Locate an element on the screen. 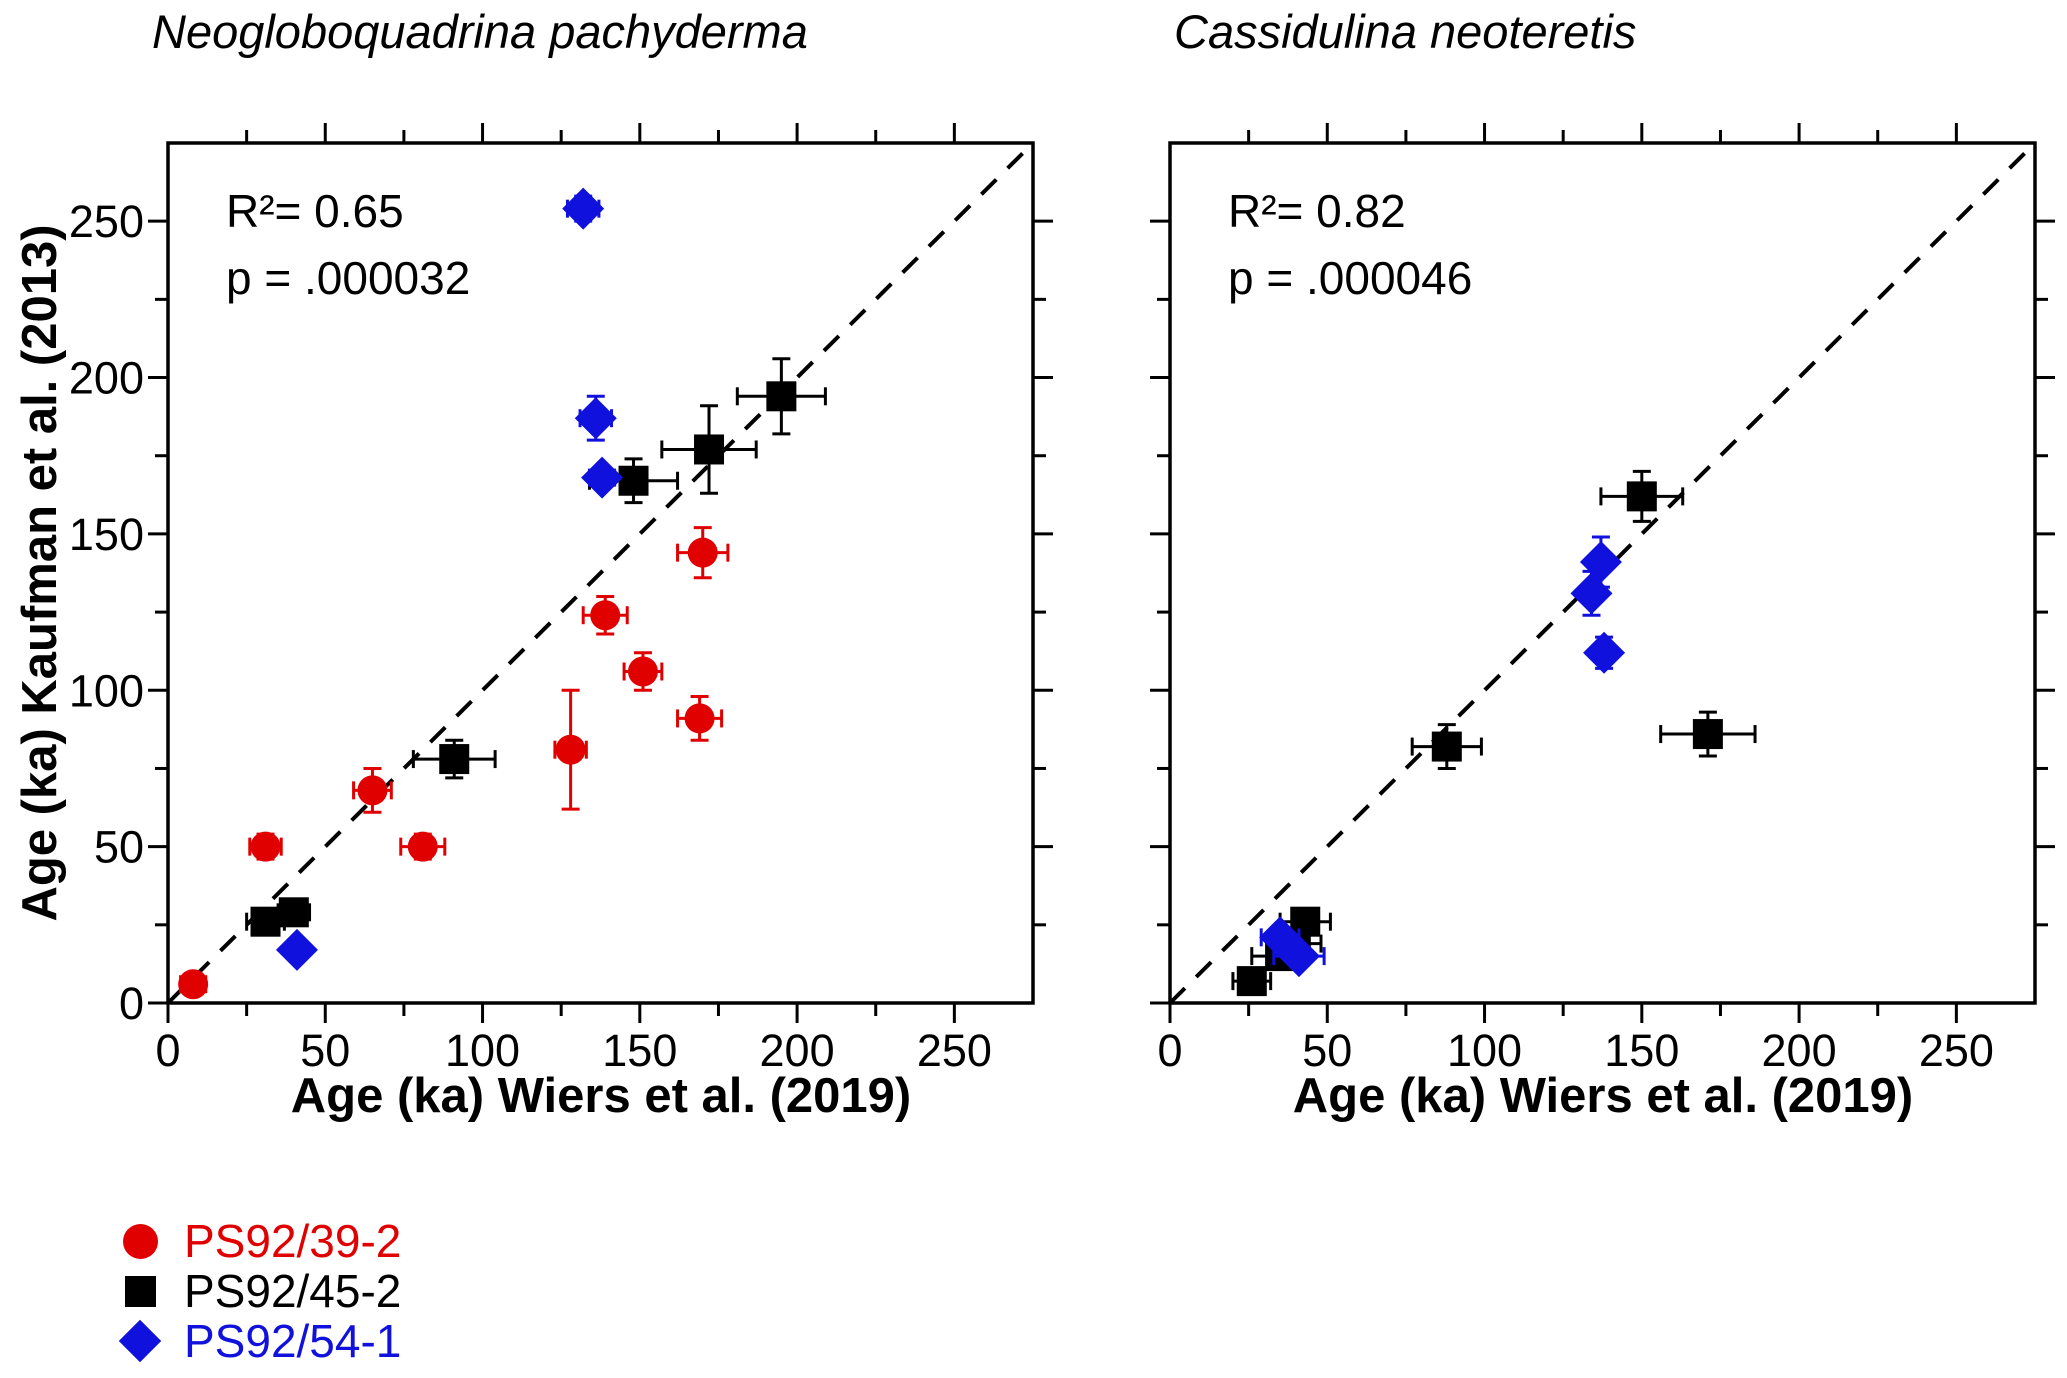  stats-block-left: R²= 0.65 p = .000032 is located at coordinates (348, 245).